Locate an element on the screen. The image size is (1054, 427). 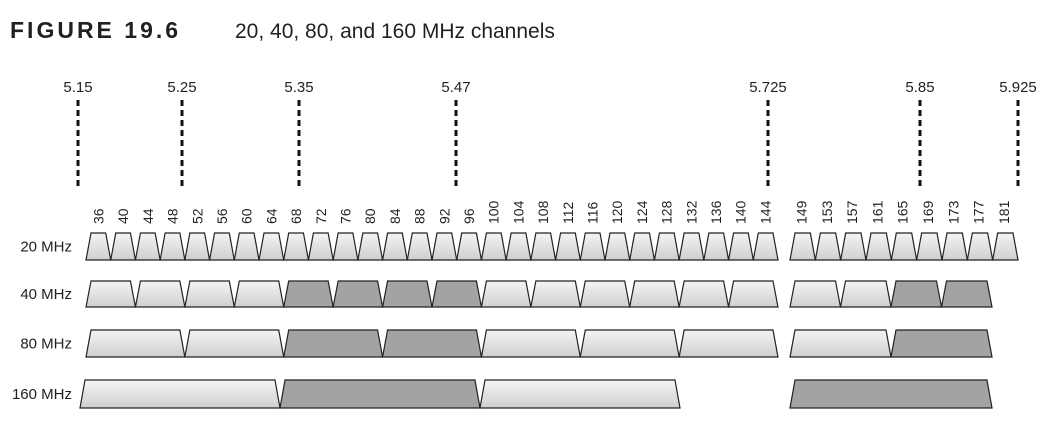
channel-number: 161 is located at coordinates (877, 212).